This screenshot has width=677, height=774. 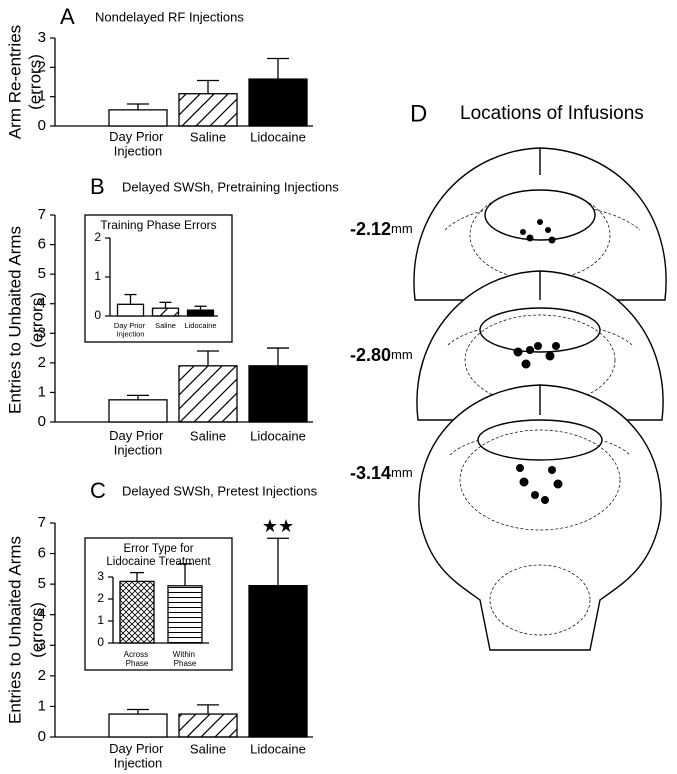 I want to click on level-value: -2.12, so click(x=370, y=229).